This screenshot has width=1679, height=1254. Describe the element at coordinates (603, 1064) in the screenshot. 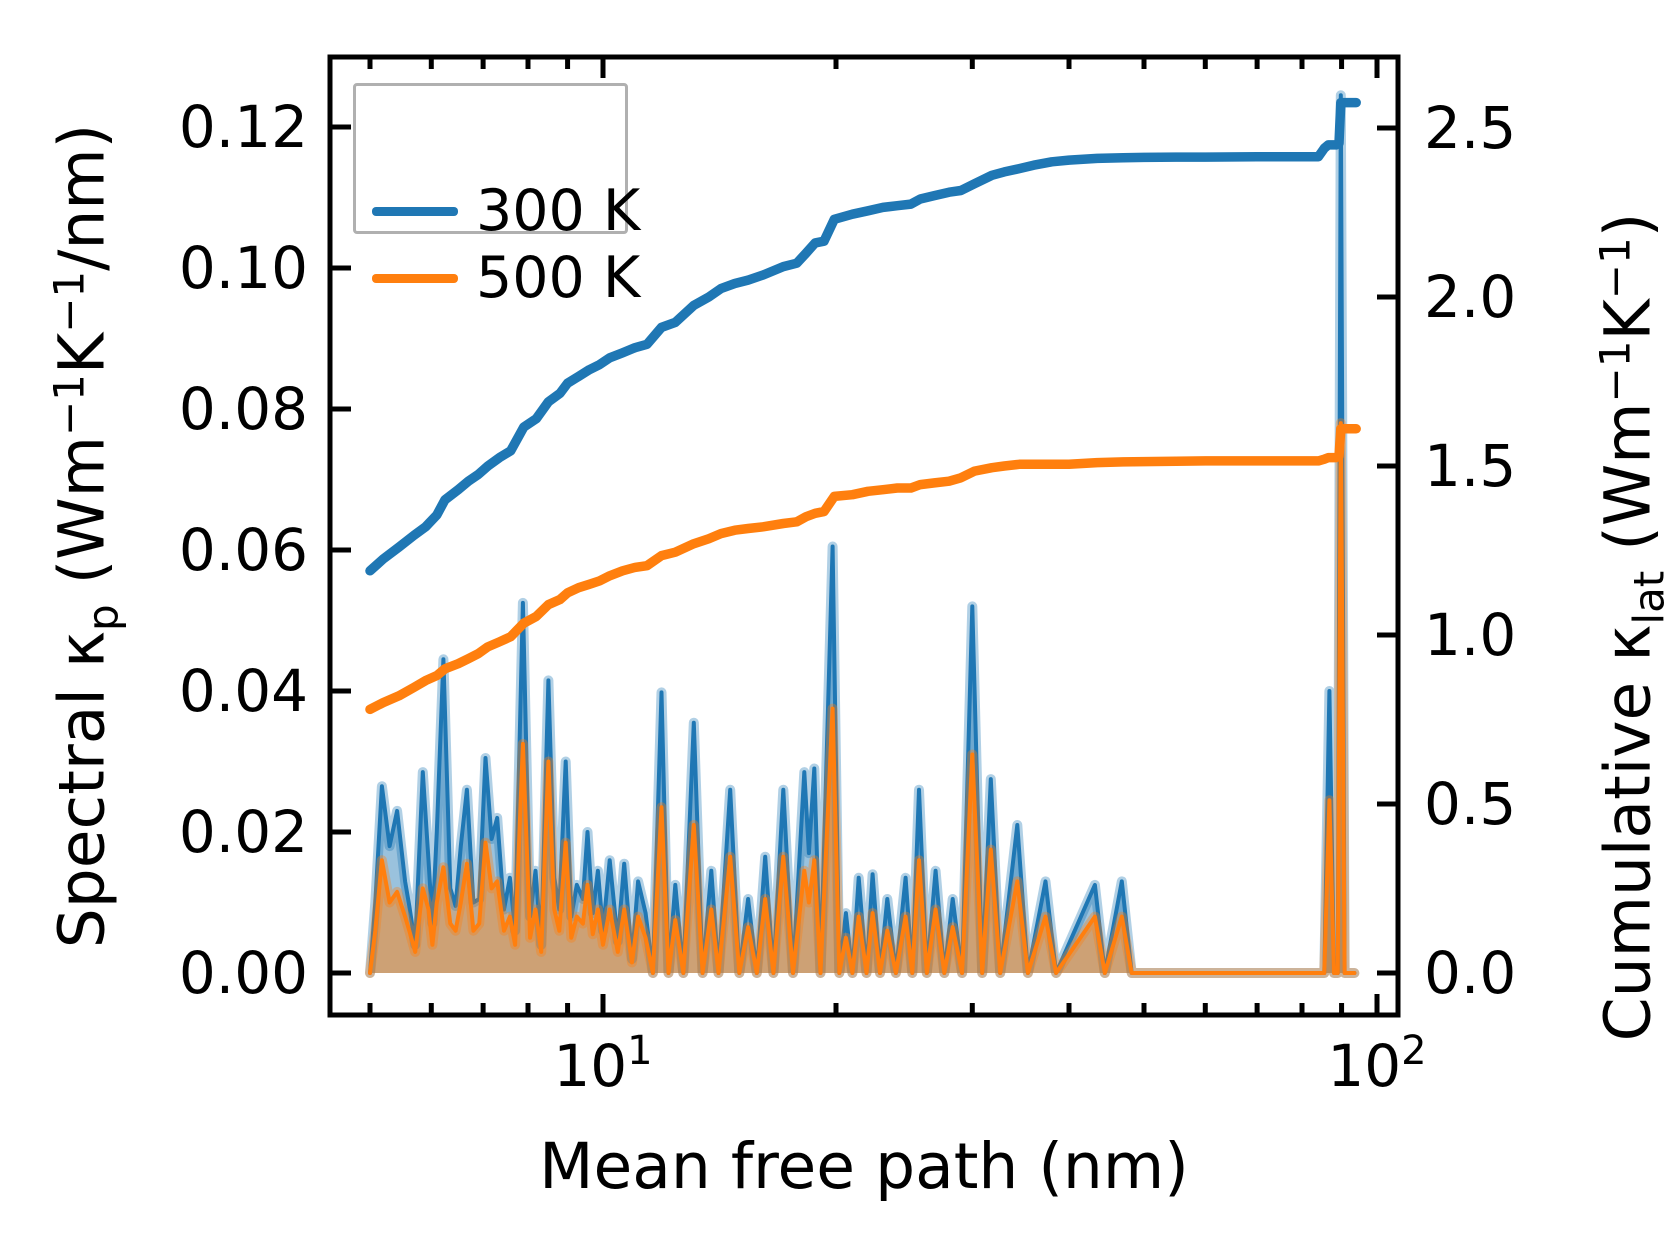

I see `x-tick-label: 10¹` at that location.